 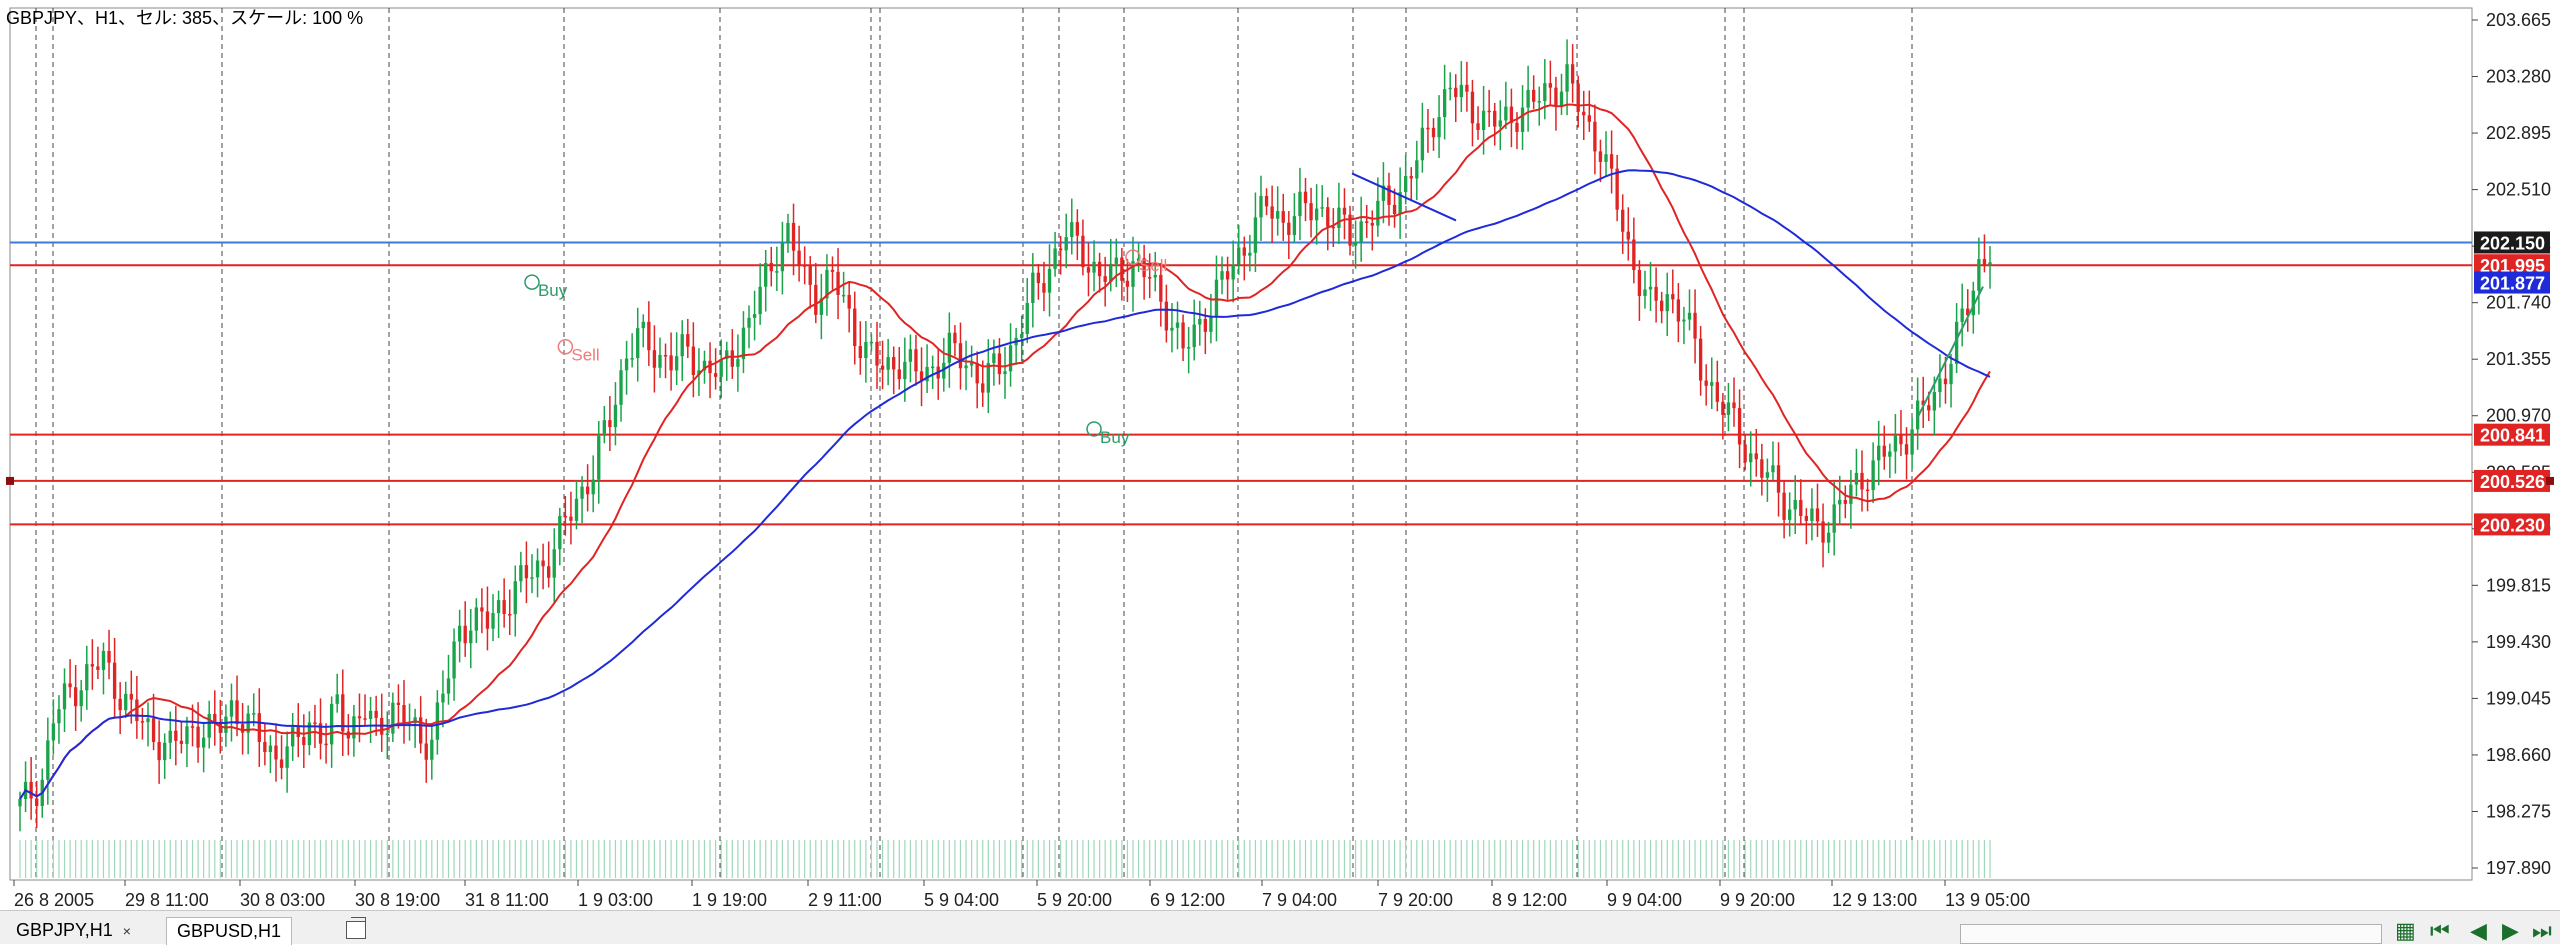 I want to click on tab-gbpusd-h1: GBPUSD,H1, so click(x=229, y=931).